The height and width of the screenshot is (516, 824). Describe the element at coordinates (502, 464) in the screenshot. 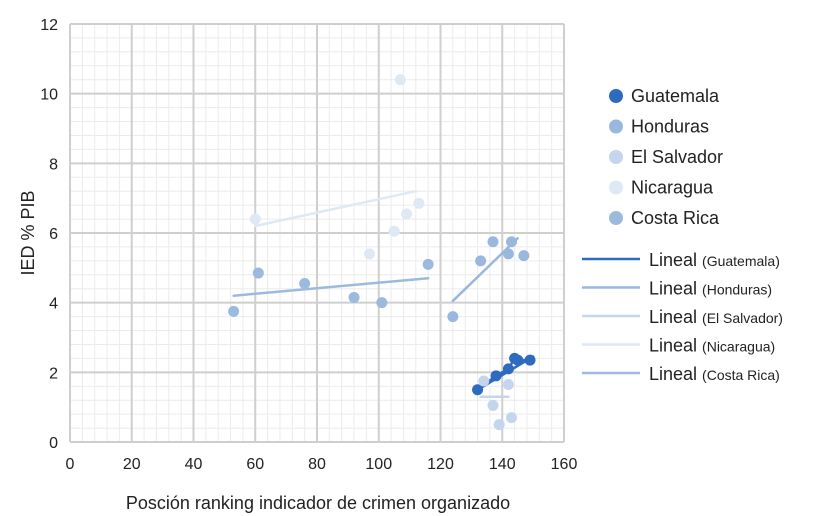

I see `x-tick-label: 140` at that location.